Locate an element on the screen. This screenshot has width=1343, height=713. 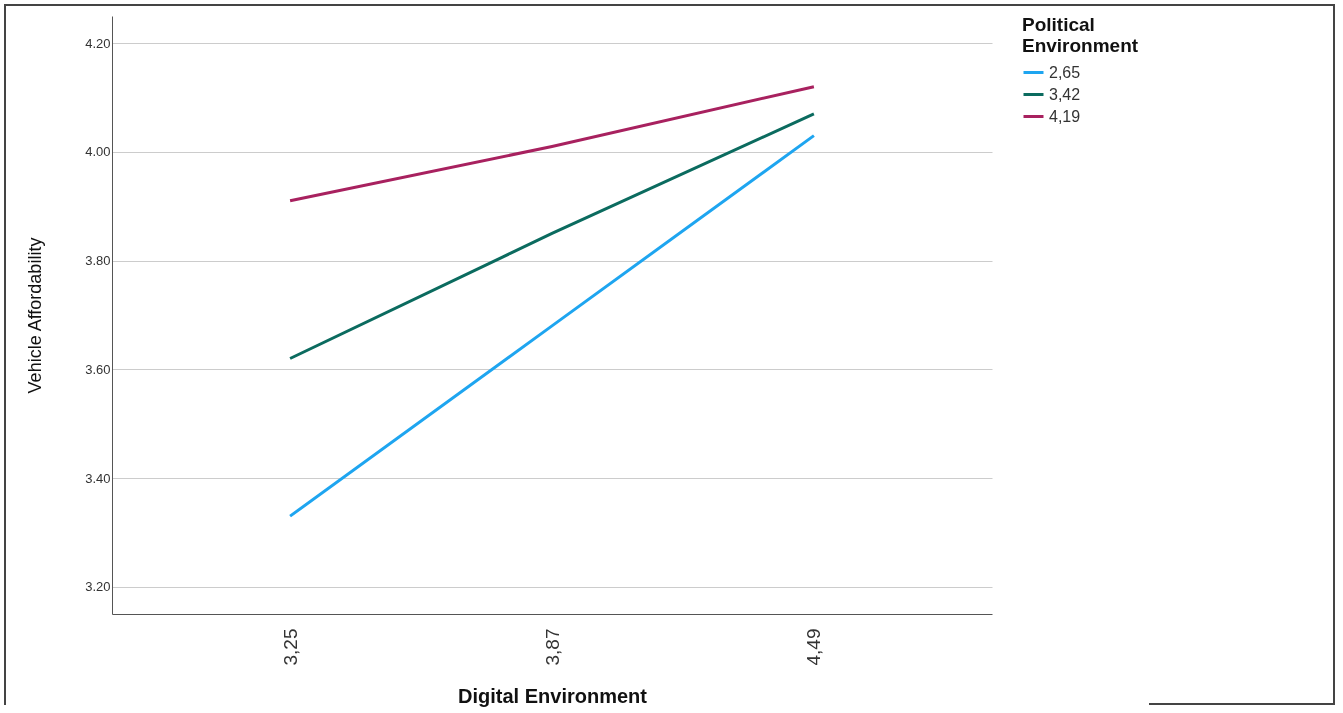
y-tick-label: 3.20 is located at coordinates (98, 587).